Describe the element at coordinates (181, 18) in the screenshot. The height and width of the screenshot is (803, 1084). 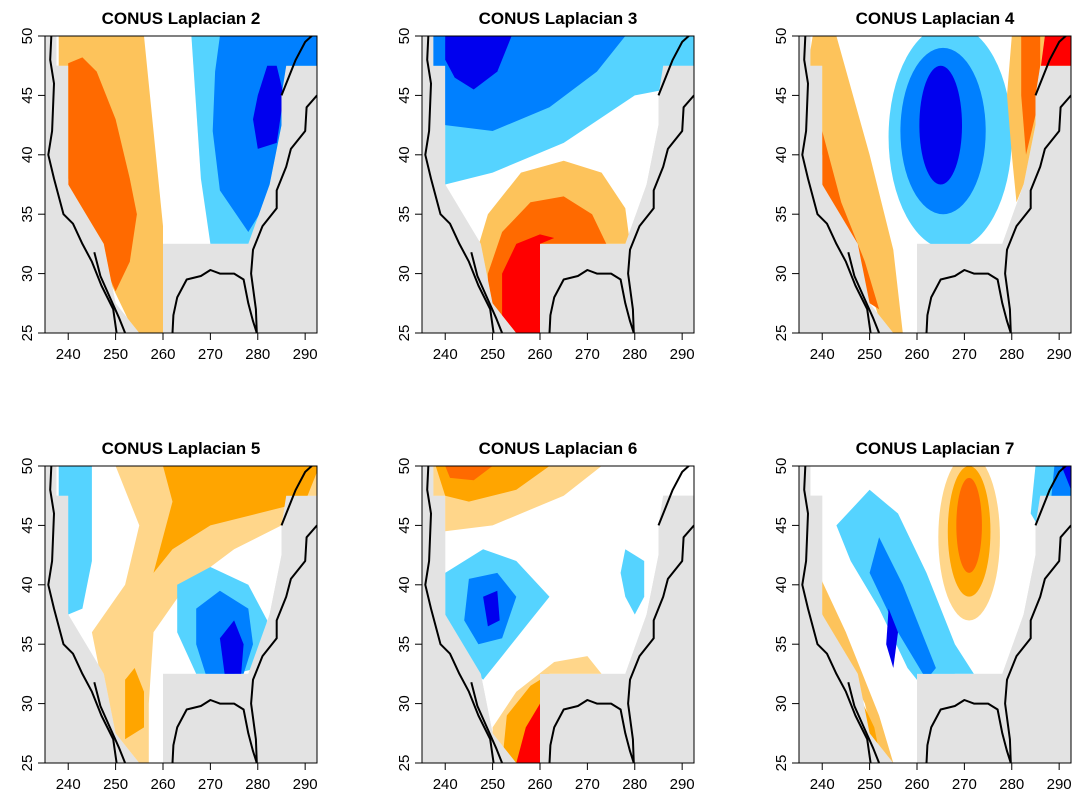
I see `panel-title: CONUS Laplacian 2` at that location.